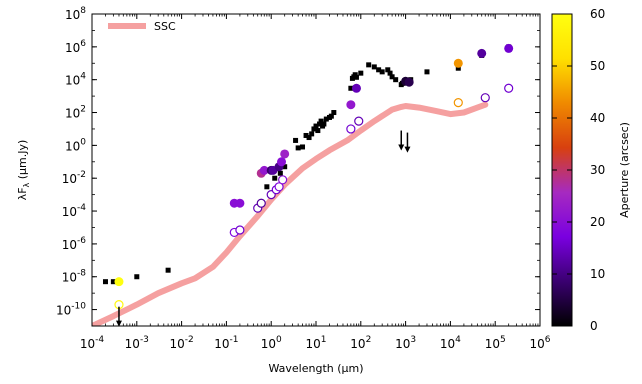 This screenshot has width=642, height=384. I want to click on x-tick: 10-3, so click(137, 182).